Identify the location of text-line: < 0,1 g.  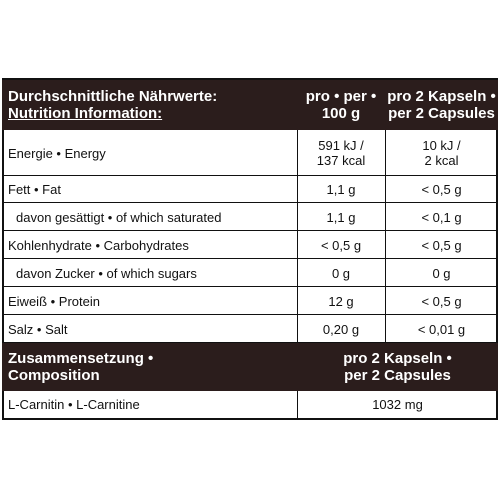
(441, 217).